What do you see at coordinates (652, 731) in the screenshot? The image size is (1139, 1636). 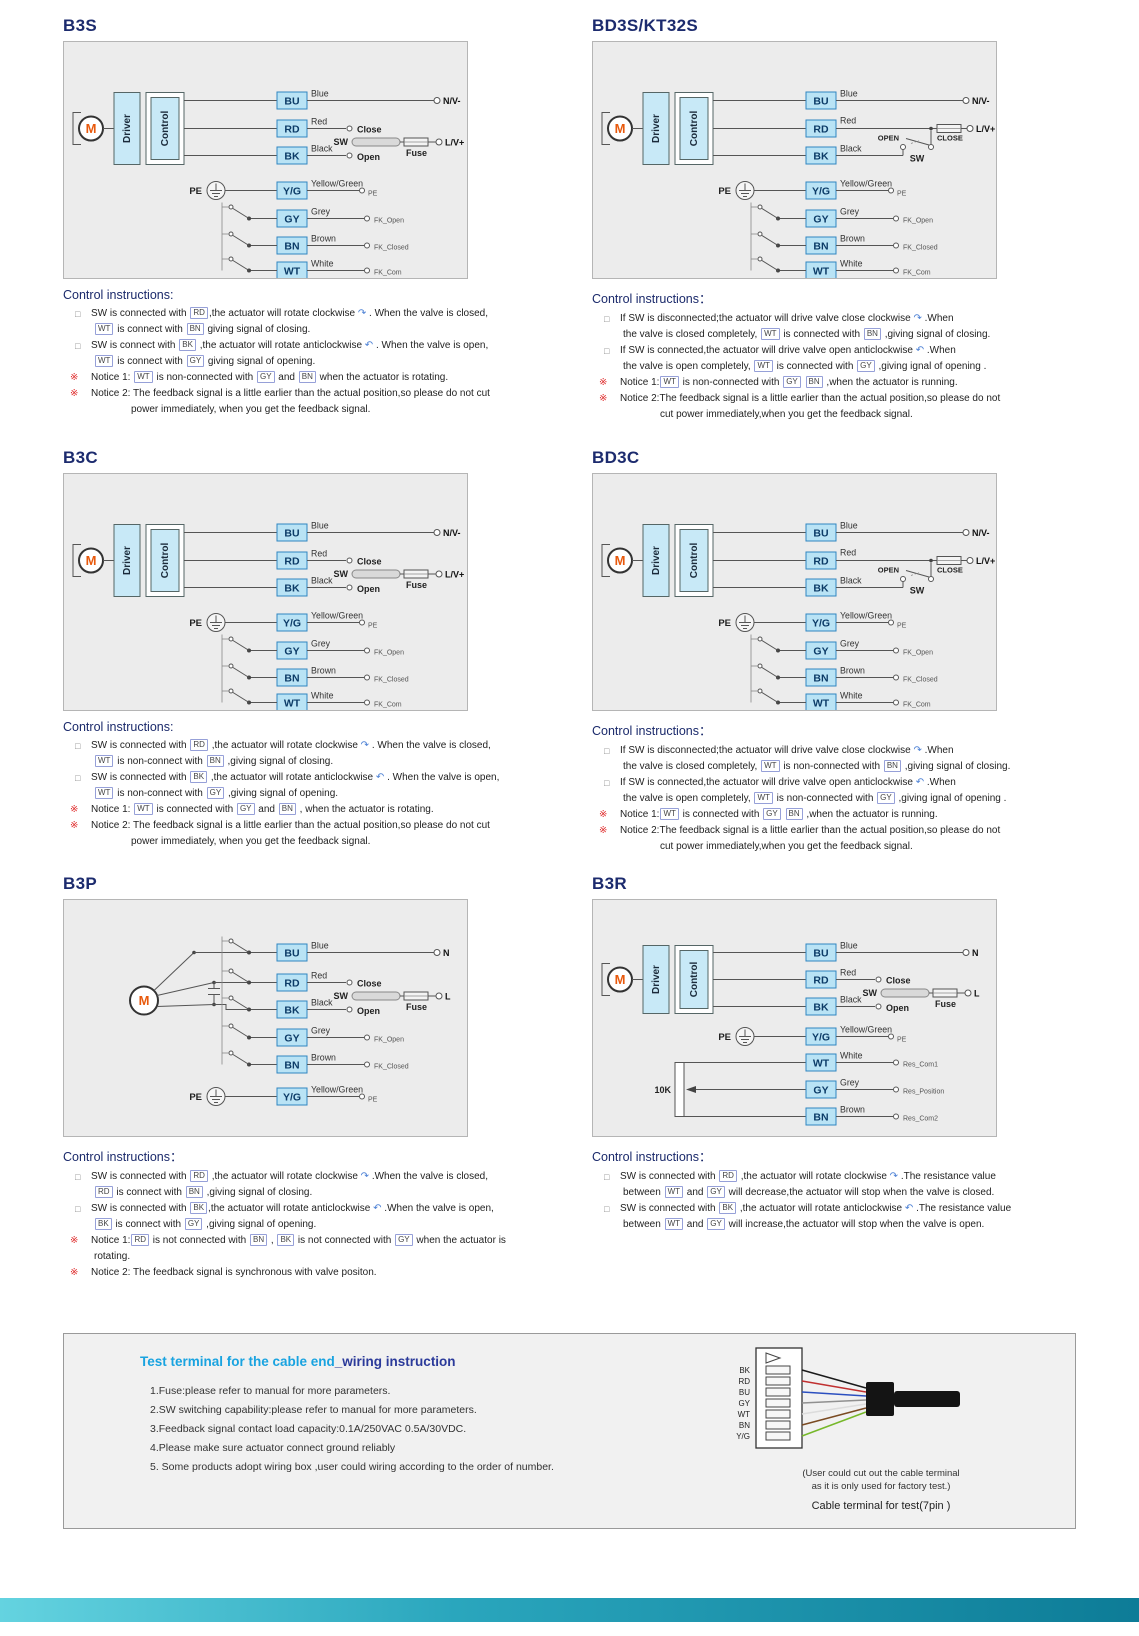 I see `instructions-title: Control instructions：` at bounding box center [652, 731].